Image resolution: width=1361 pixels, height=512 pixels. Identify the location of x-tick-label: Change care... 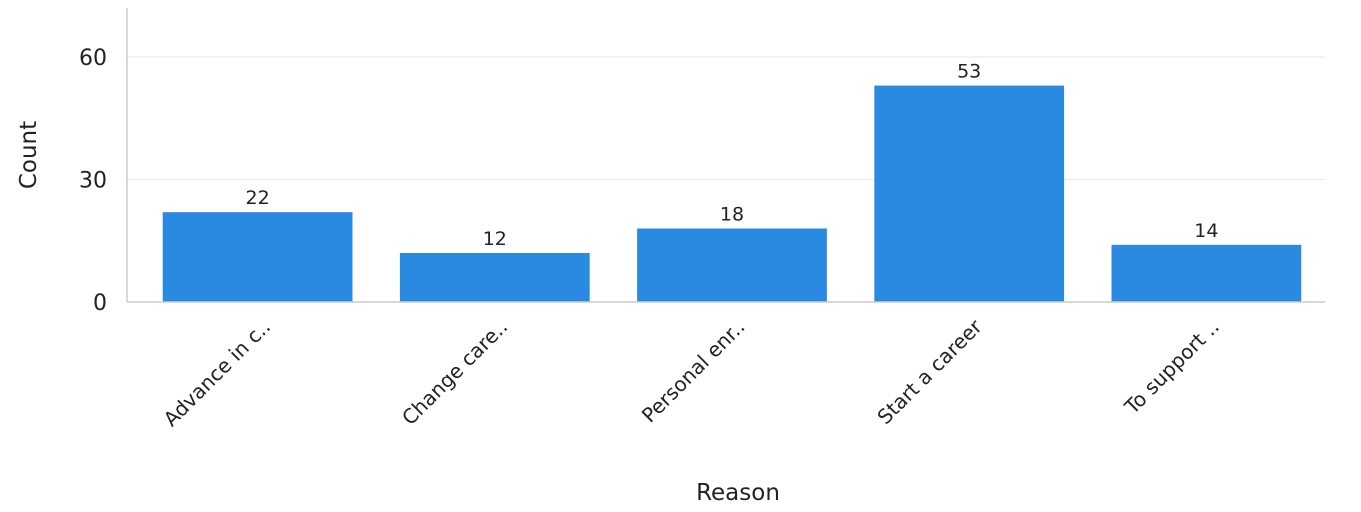
(454, 372).